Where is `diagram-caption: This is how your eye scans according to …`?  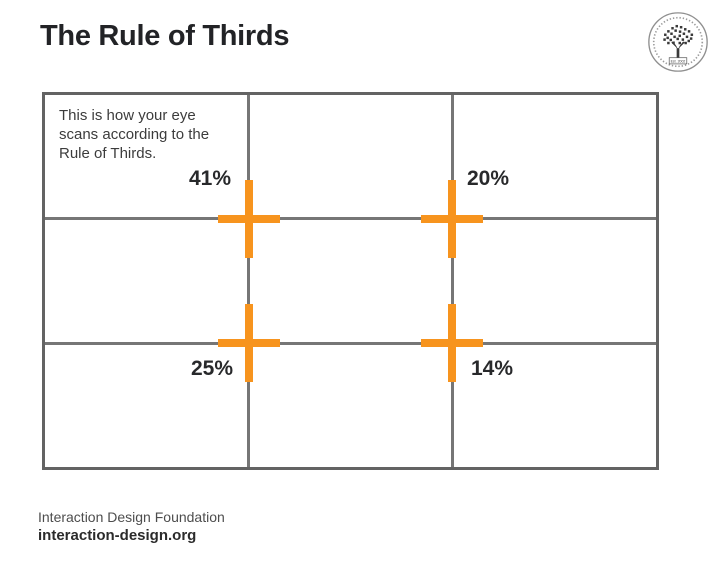 diagram-caption: This is how your eye scans according to … is located at coordinates (134, 134).